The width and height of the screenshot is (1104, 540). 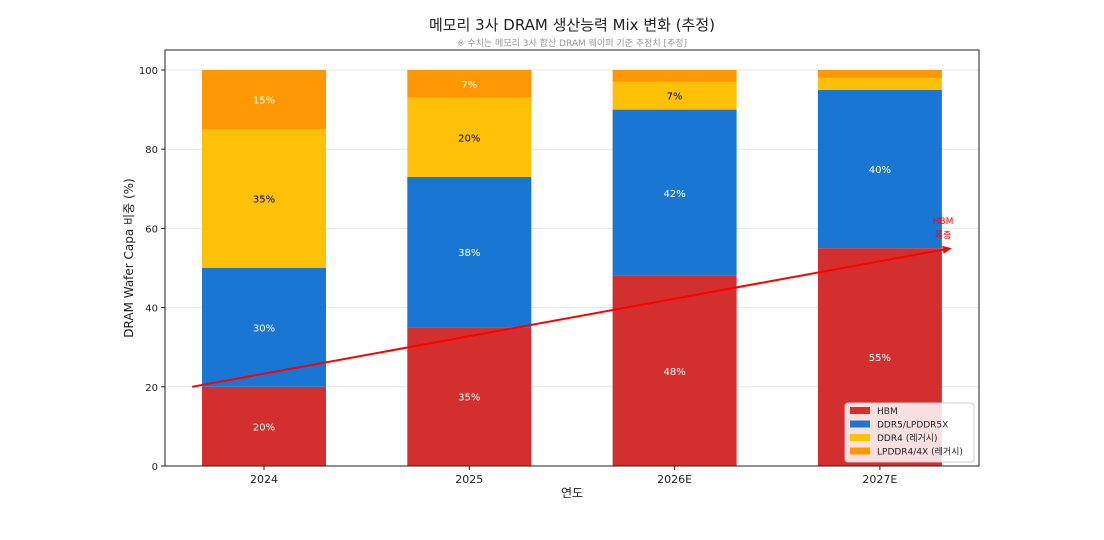 I want to click on data-label: 30%, so click(x=264, y=328).